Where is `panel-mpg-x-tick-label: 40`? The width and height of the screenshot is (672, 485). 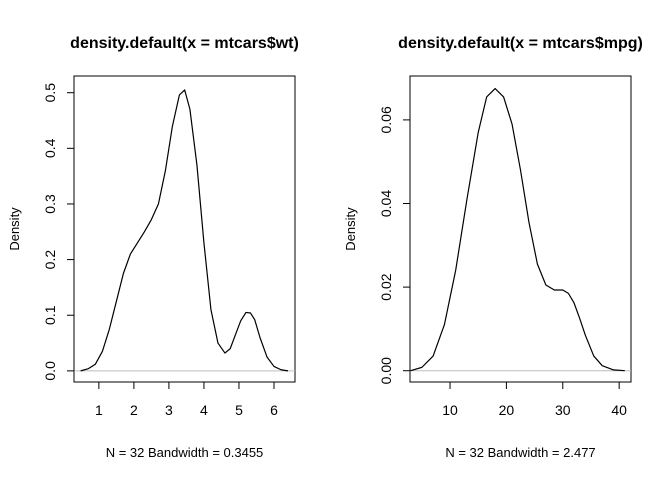
panel-mpg-x-tick-label: 40 is located at coordinates (619, 410).